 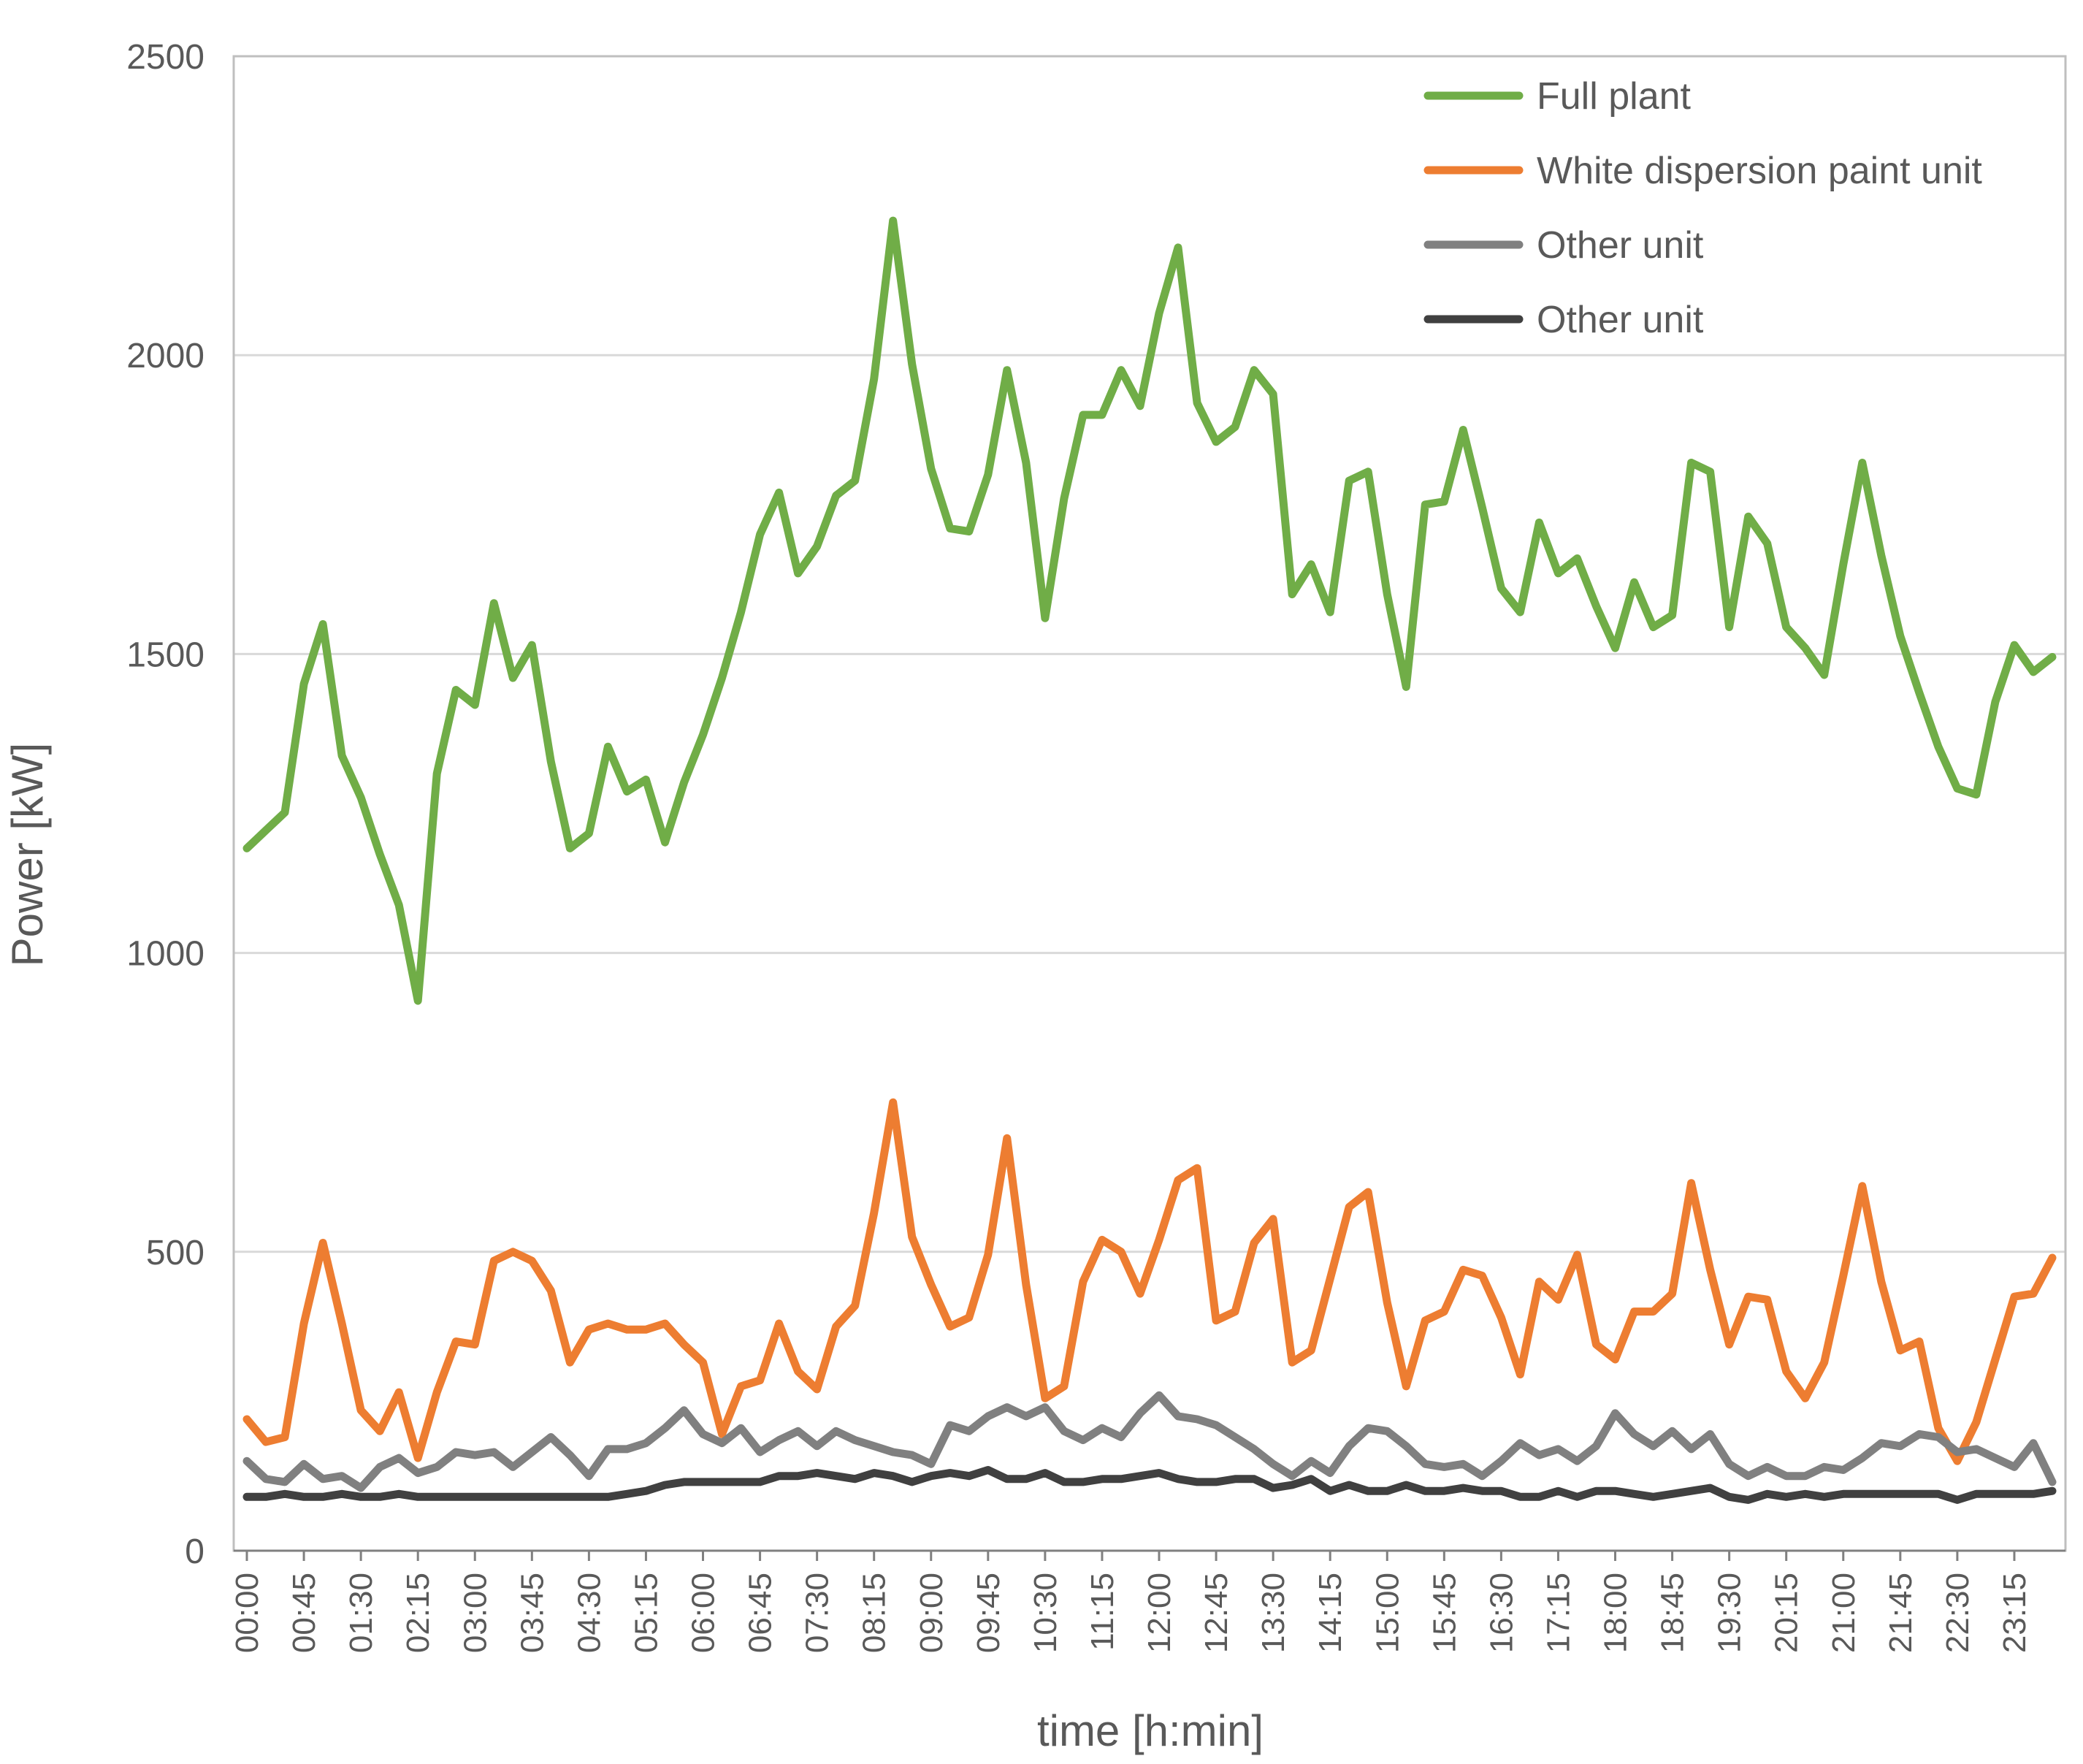 I want to click on x-tick-label: 21:45, so click(x=1901, y=1613).